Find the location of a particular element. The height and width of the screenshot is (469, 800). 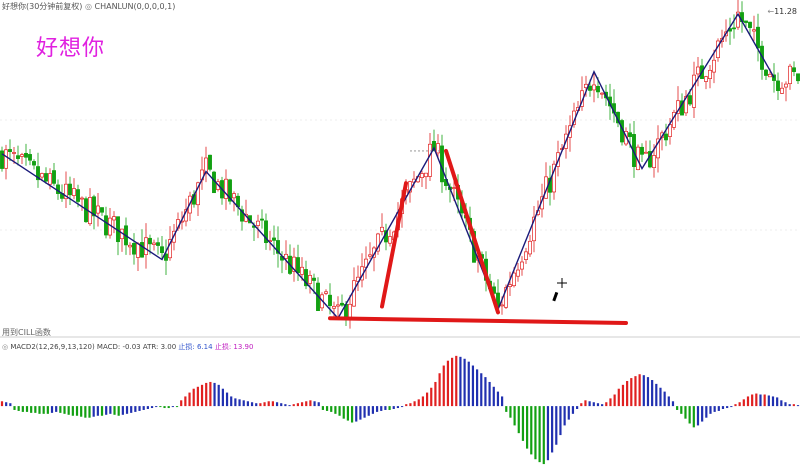

price-max-label: 11.28 is located at coordinates (785, 11).